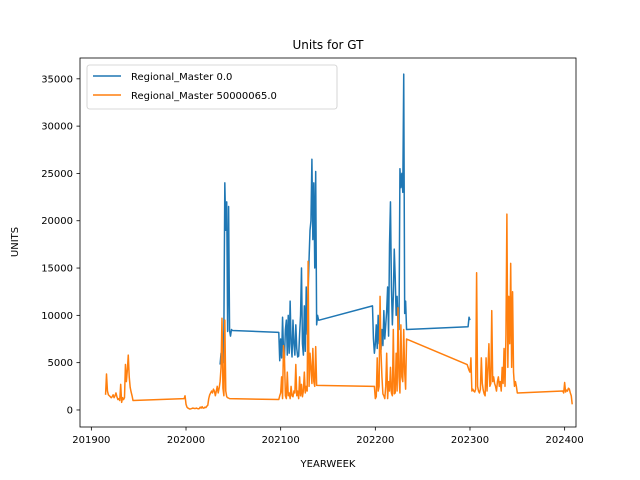 This screenshot has height=480, width=640. Describe the element at coordinates (212, 87) in the screenshot. I see `legend-box` at that location.